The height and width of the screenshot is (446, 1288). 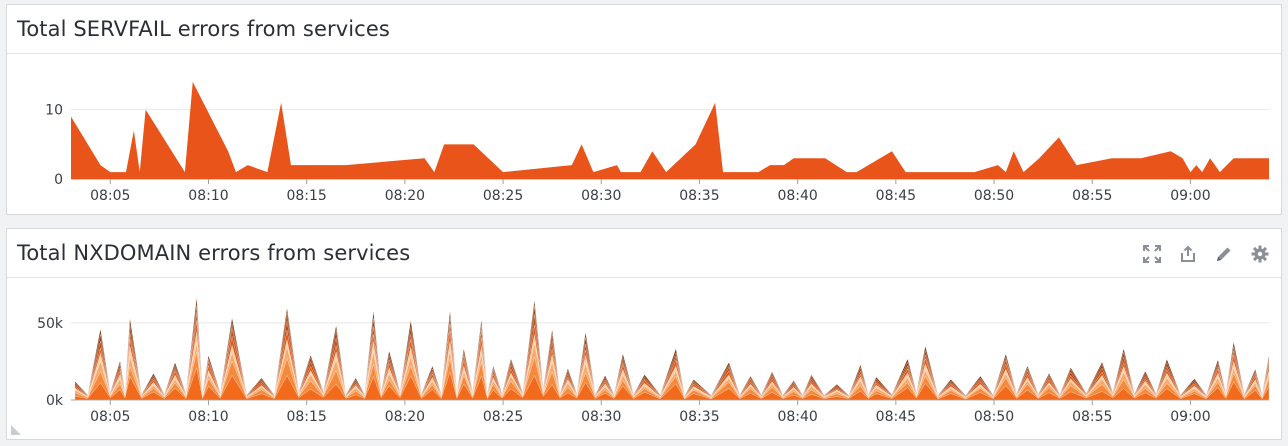 I want to click on panel-title: Total SERVFAIL errors from services, so click(x=203, y=29).